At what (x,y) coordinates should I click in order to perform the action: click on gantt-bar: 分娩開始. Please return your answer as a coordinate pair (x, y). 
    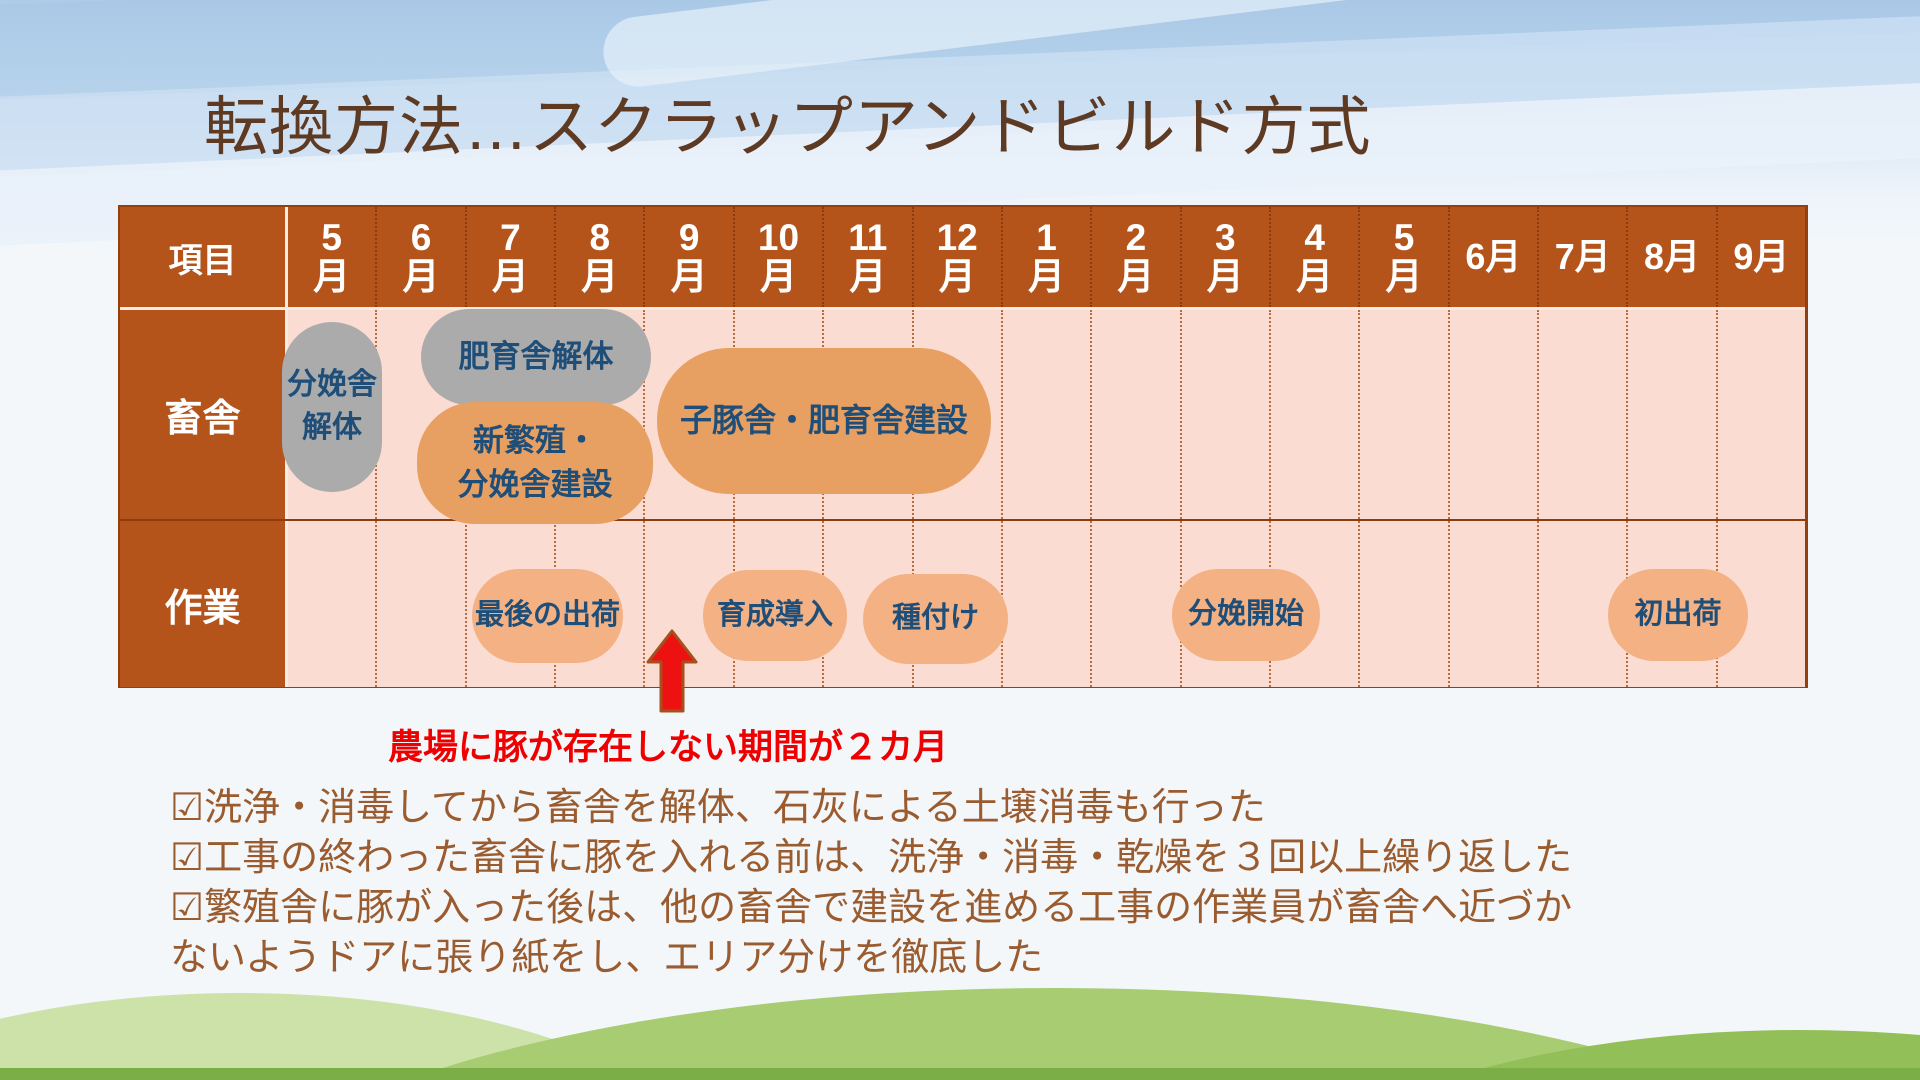
    Looking at the image, I should click on (1246, 615).